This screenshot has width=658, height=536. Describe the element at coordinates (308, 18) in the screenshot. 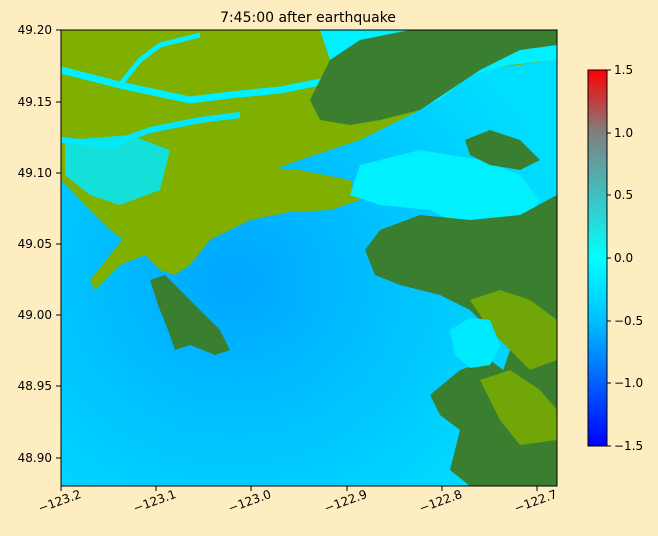

I see `chart-title: 7:45:00 after earthquake` at that location.